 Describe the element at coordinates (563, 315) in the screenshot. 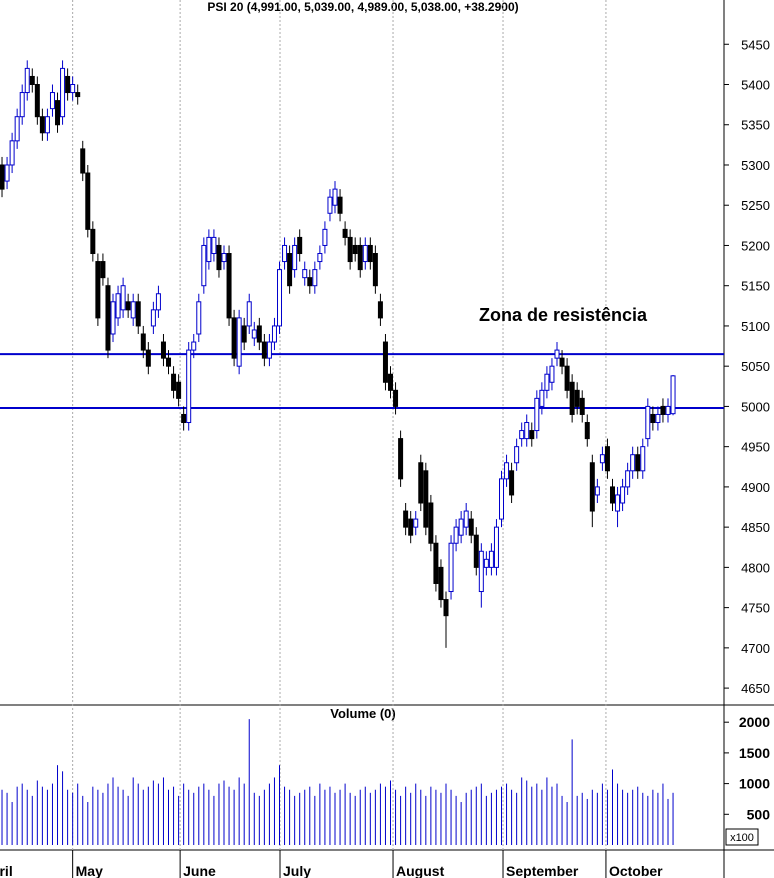

I see `annotation: Zona de resistência` at that location.